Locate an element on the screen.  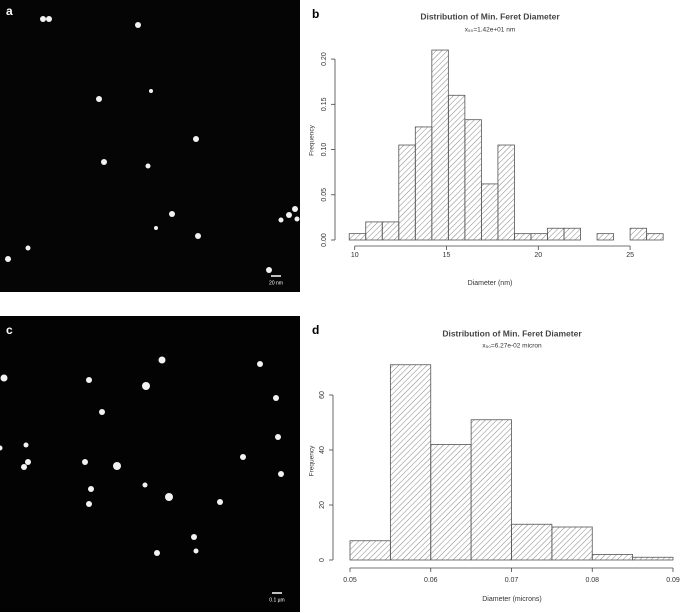
panel-label: c is located at coordinates (9, 330).